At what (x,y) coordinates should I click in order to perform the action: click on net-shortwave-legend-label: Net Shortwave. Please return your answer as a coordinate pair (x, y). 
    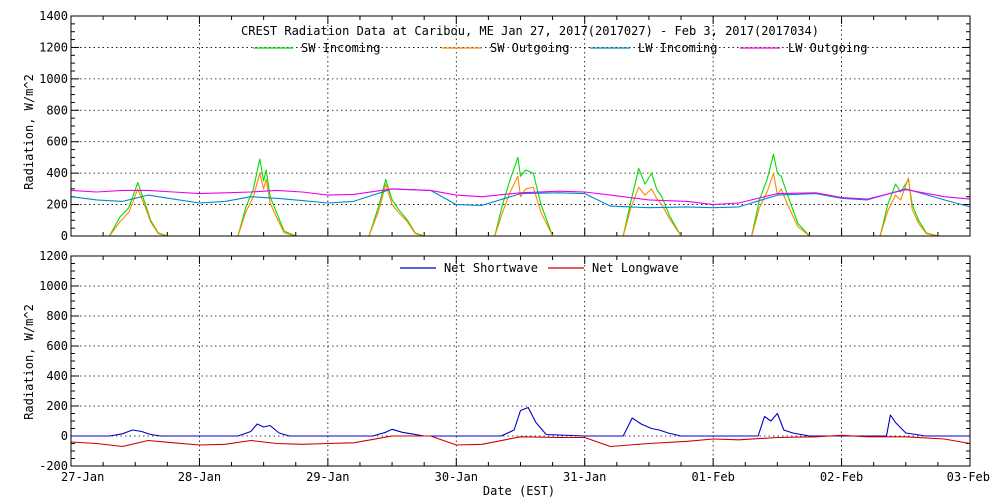
    Looking at the image, I should click on (491, 268).